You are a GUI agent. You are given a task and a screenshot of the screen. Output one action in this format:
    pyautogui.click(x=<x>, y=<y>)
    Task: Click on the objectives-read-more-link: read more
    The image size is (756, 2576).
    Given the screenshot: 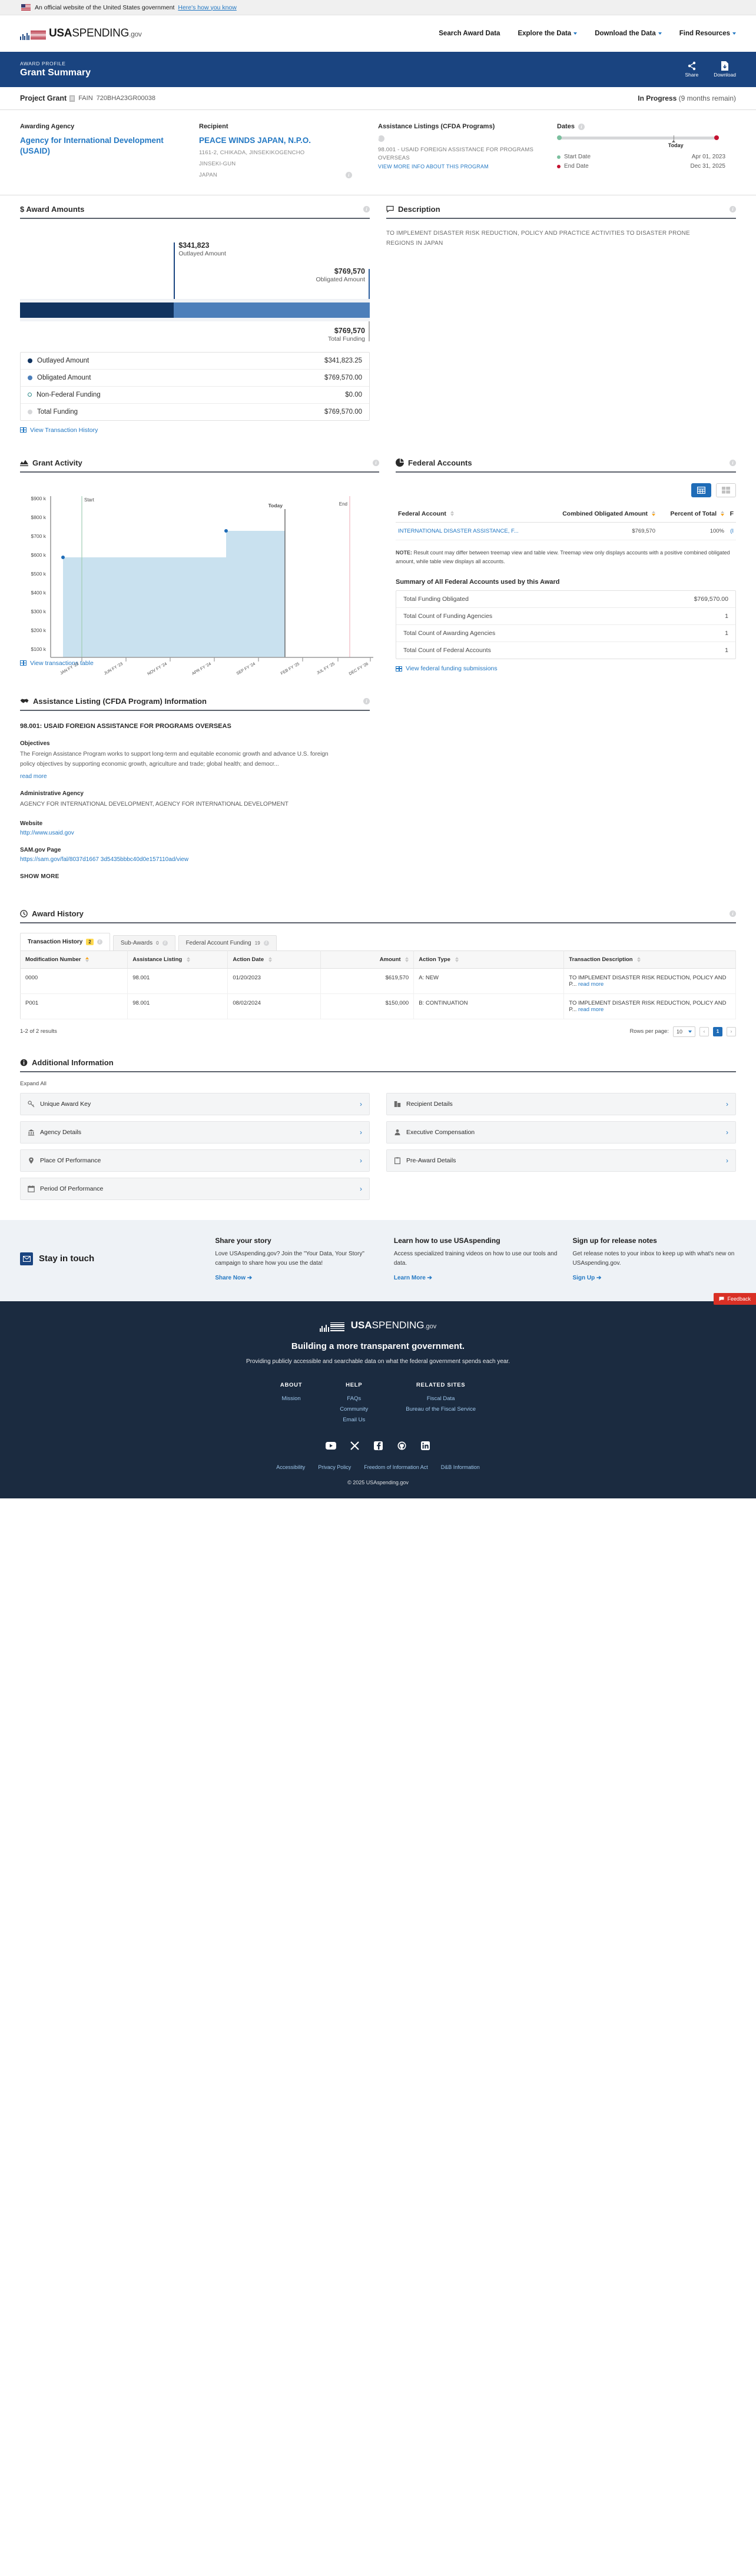 What is the action you would take?
    pyautogui.click(x=33, y=776)
    